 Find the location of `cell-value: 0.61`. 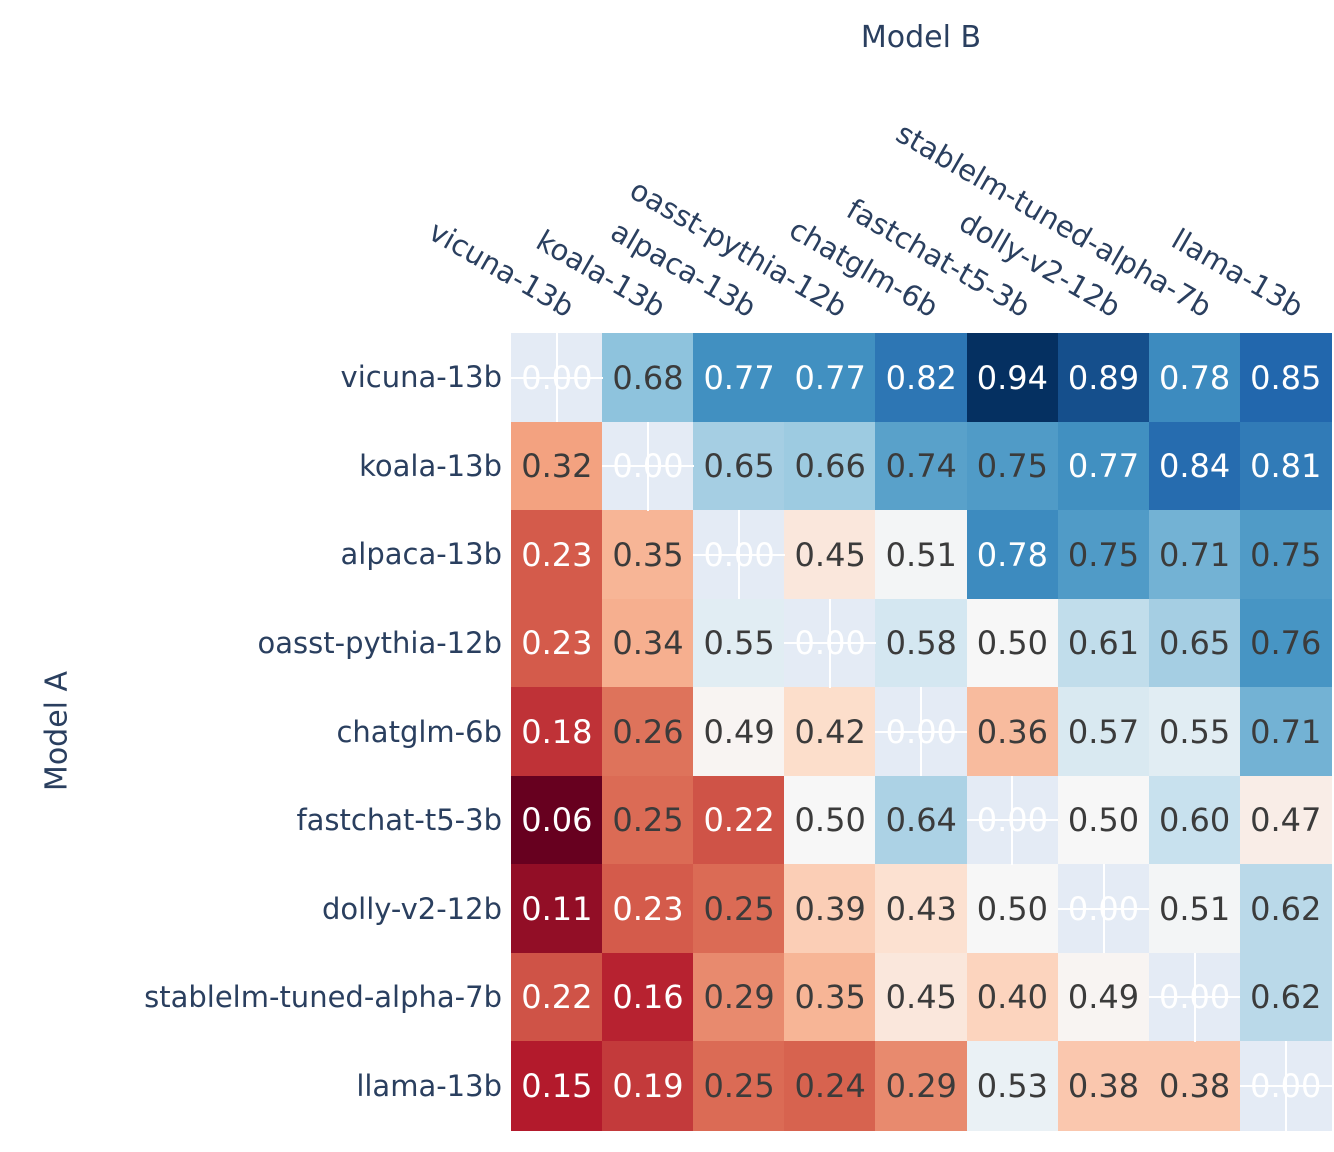

cell-value: 0.61 is located at coordinates (1103, 643).